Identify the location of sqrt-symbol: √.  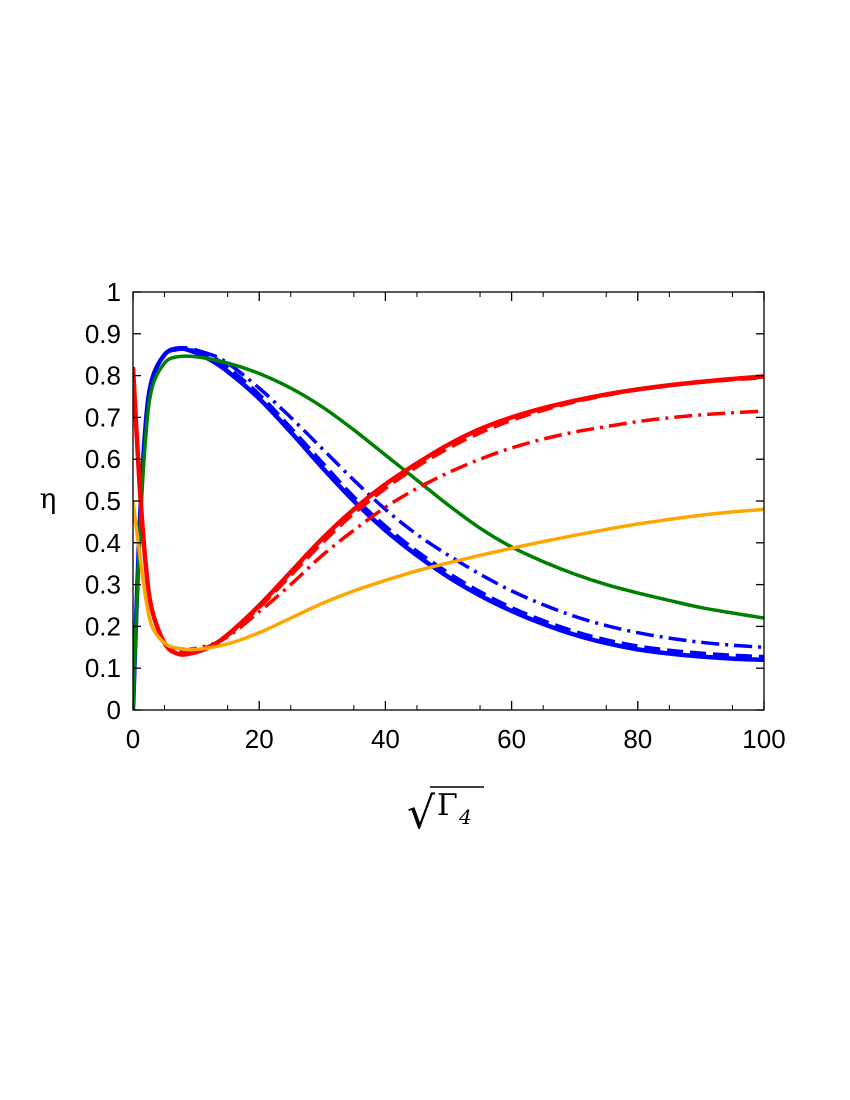
(421, 813).